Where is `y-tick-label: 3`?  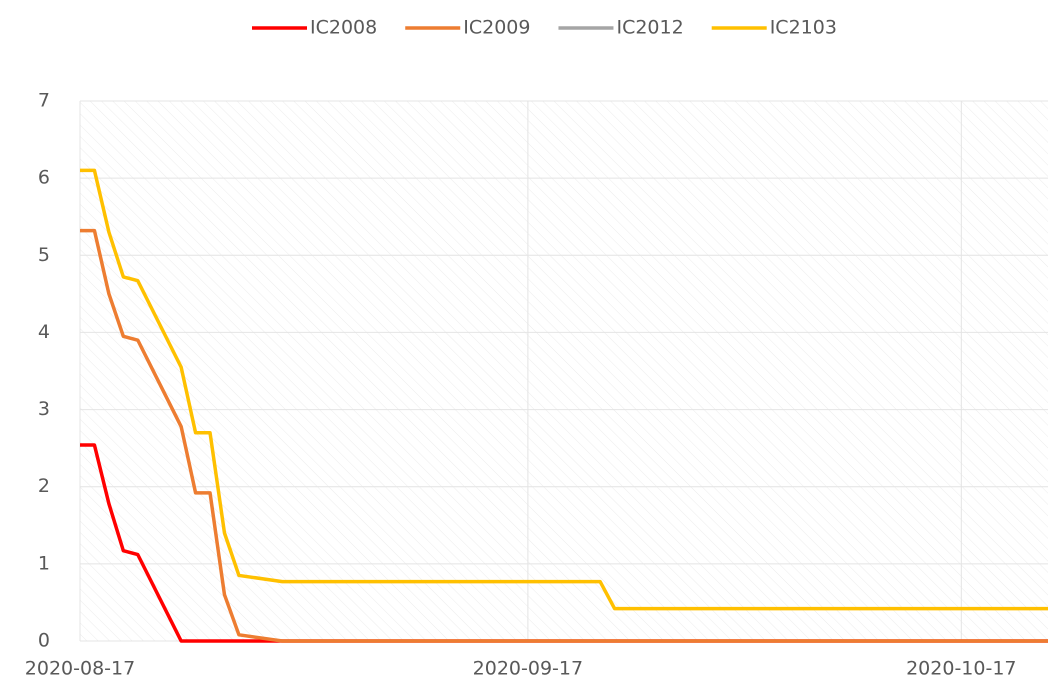
y-tick-label: 3 is located at coordinates (44, 409).